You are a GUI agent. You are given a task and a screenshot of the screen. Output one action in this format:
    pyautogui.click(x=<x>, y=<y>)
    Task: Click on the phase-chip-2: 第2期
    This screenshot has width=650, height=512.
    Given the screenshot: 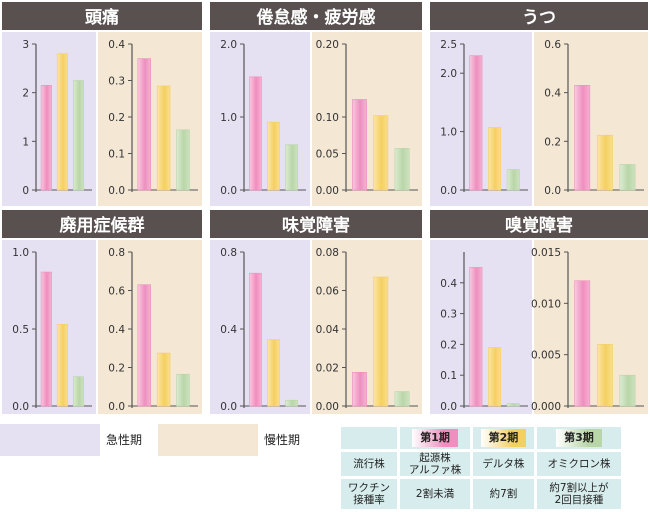 What is the action you would take?
    pyautogui.click(x=503, y=438)
    